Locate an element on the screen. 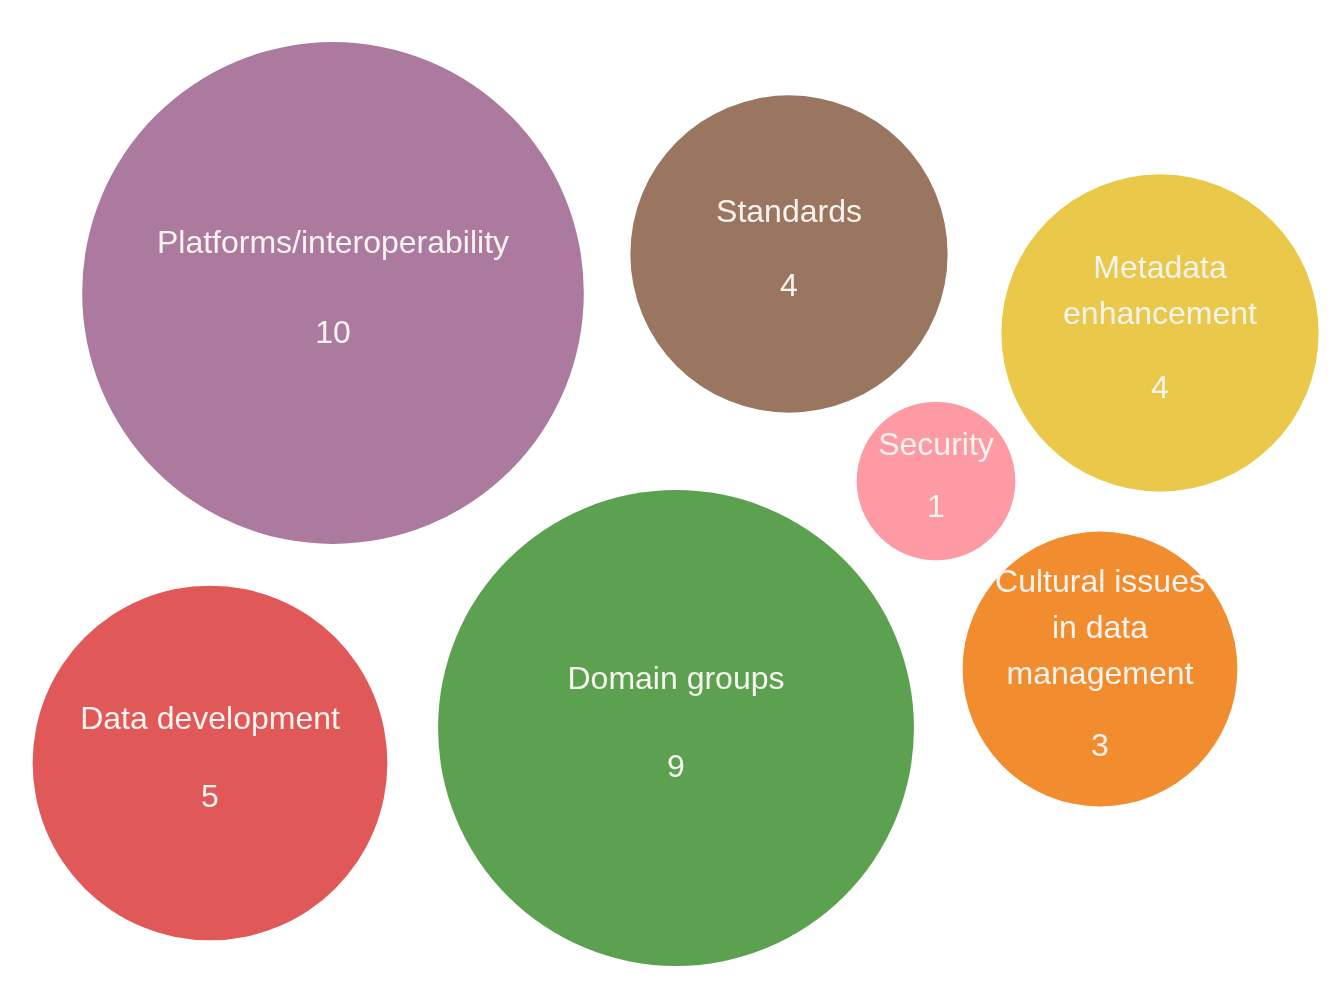 The image size is (1342, 998). data-label: 10 is located at coordinates (333, 332).